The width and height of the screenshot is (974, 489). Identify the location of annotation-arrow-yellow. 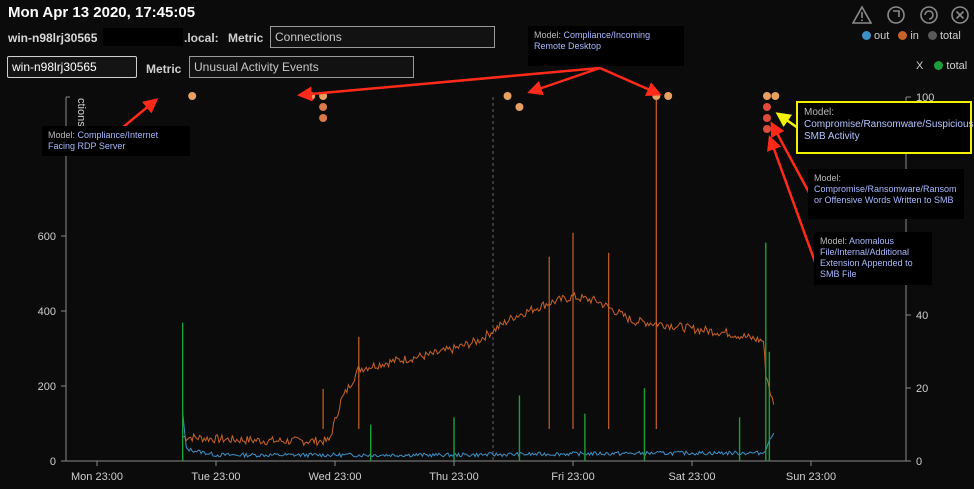
(787, 121).